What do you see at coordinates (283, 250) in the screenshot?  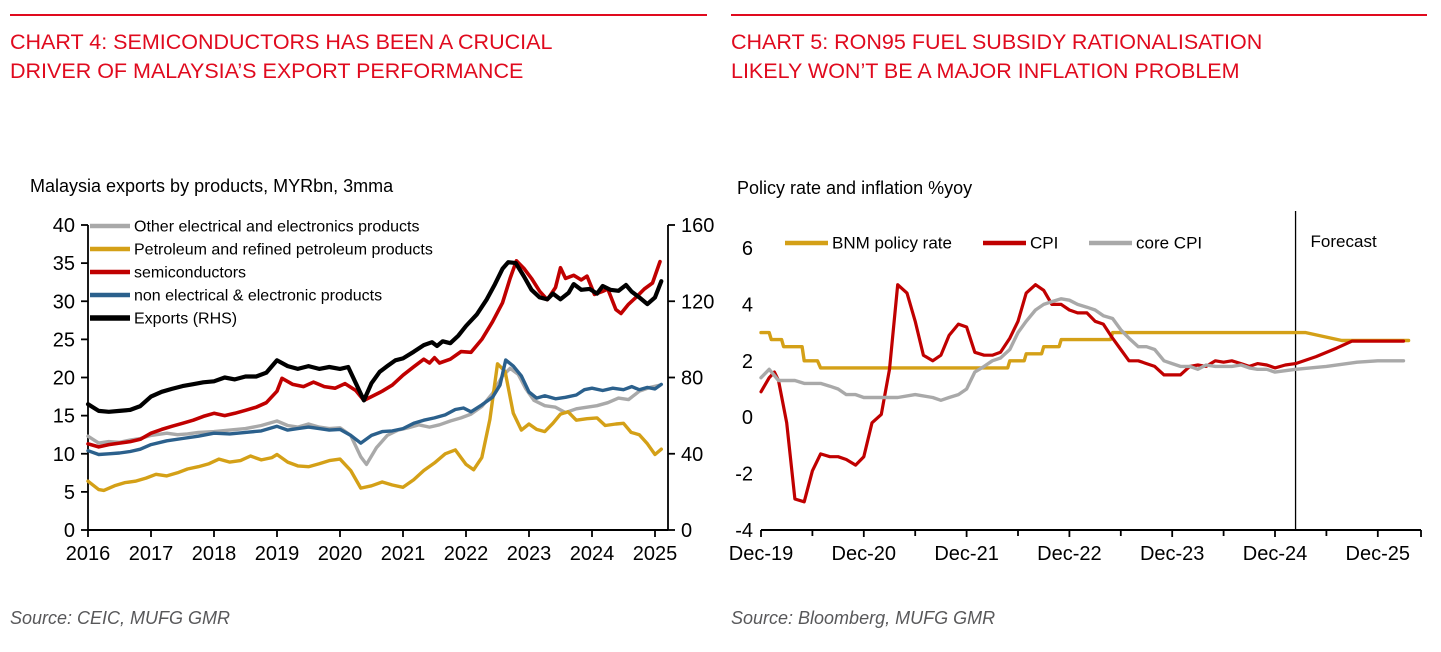 I see `legend-label-1: Petroleum and refined petroleum products` at bounding box center [283, 250].